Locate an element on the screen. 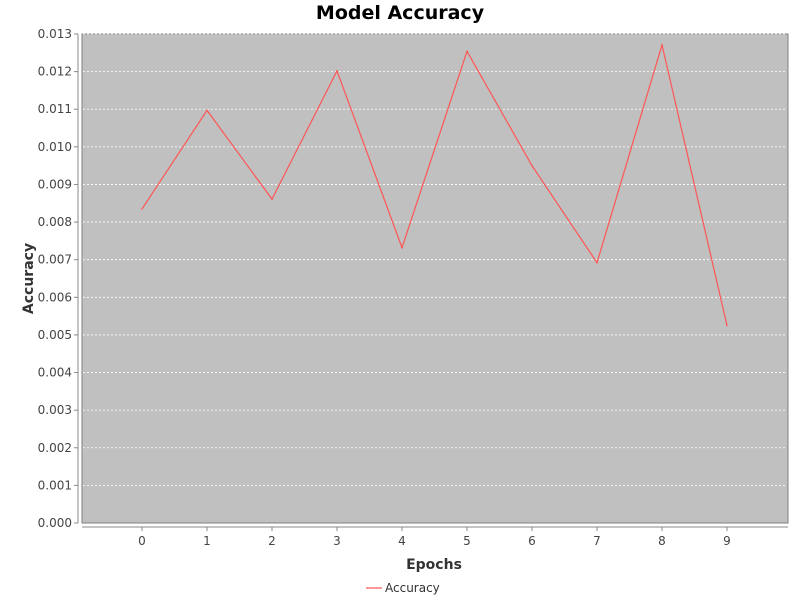 Image resolution: width=800 pixels, height=600 pixels. y-tick-label: 0.013 is located at coordinates (55, 34).